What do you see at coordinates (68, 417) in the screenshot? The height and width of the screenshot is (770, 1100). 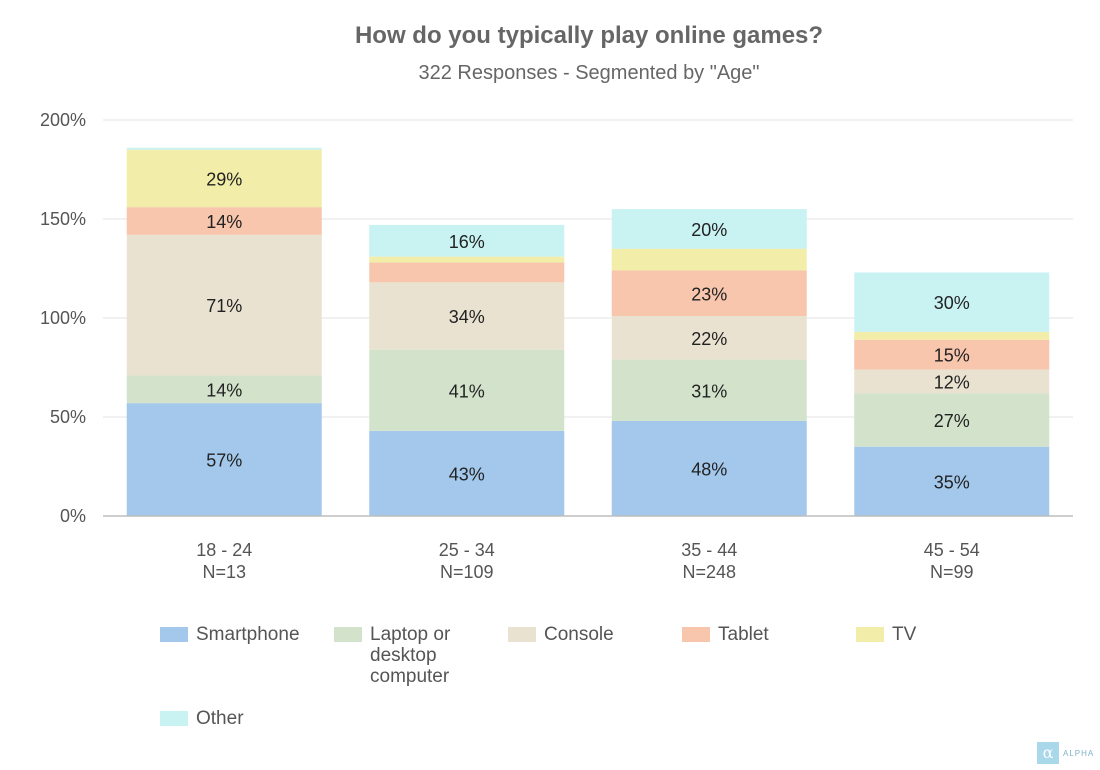 I see `y-tick-label: 50%` at bounding box center [68, 417].